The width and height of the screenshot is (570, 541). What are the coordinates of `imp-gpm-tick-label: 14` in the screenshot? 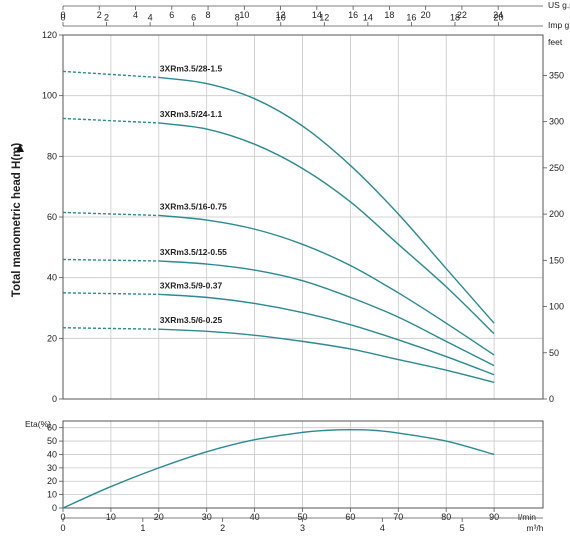 It's located at (368, 18).